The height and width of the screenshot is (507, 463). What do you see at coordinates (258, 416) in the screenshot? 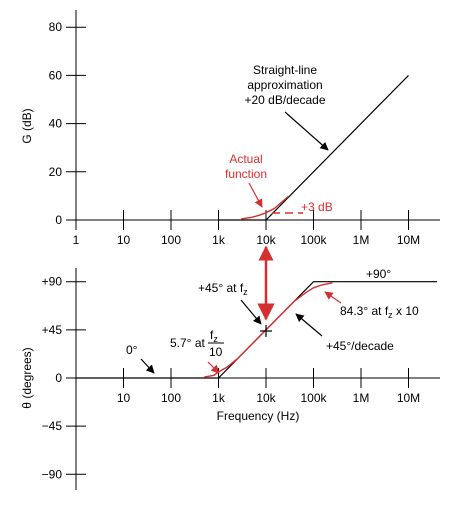
I see `phase-x-axis-title: Frequency (Hz)` at bounding box center [258, 416].